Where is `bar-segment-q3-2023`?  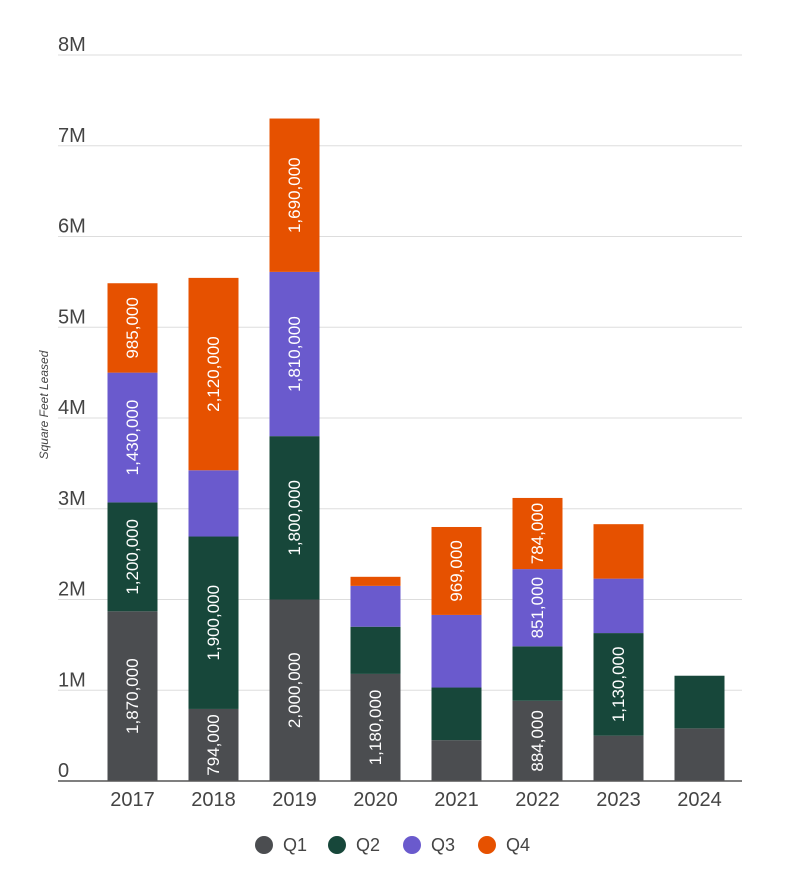 bar-segment-q3-2023 is located at coordinates (618, 606).